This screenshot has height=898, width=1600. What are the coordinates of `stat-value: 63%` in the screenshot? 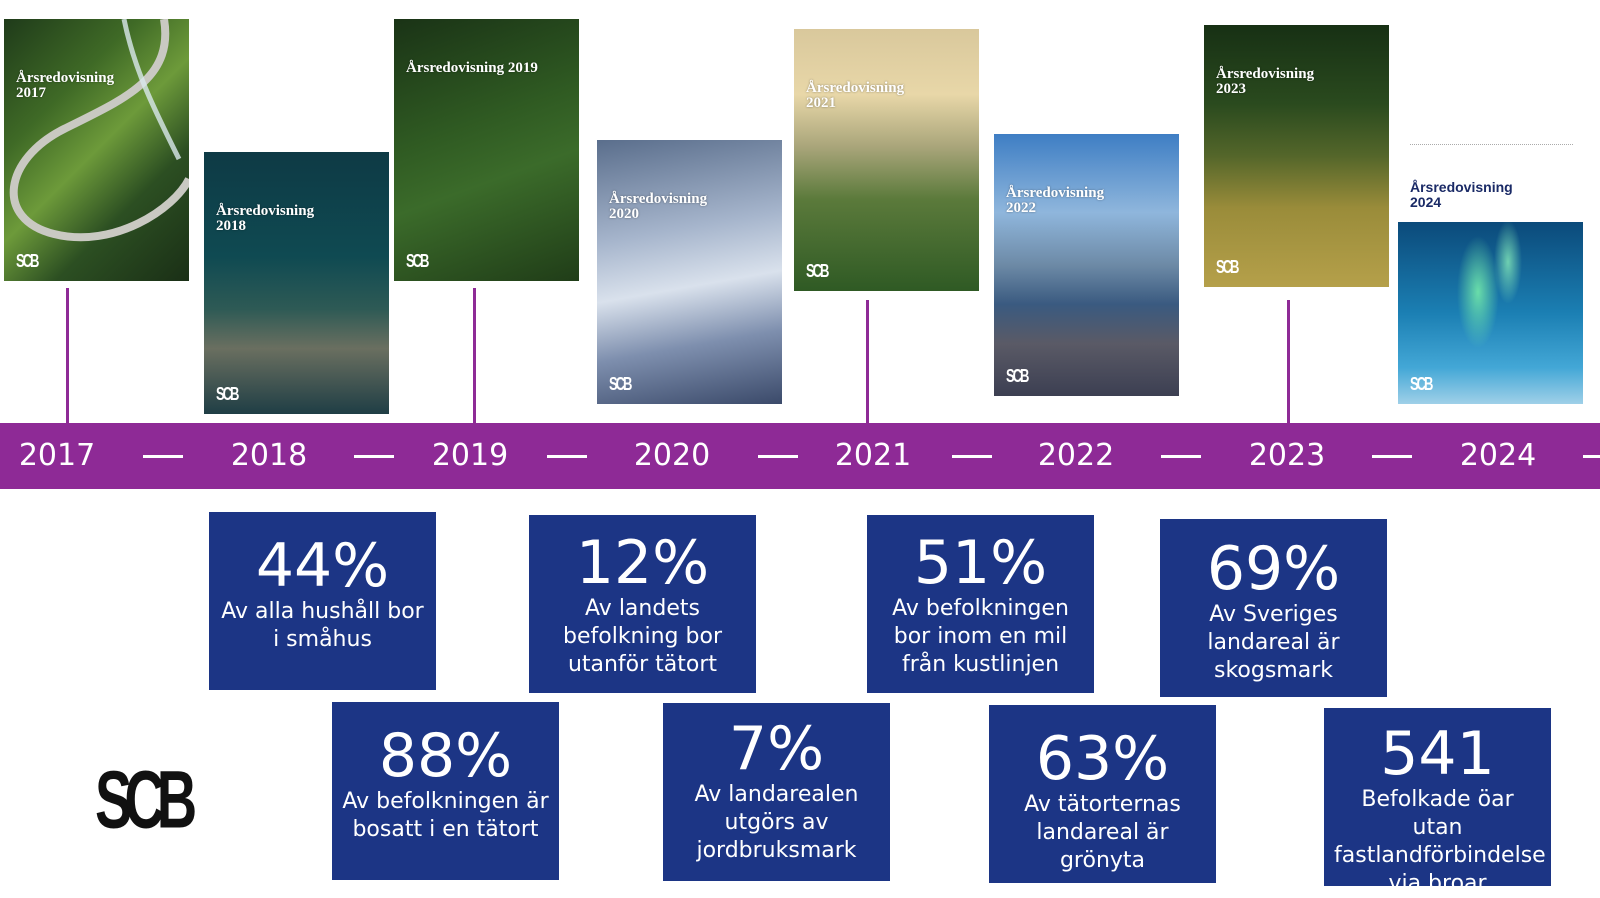 It's located at (1102, 759).